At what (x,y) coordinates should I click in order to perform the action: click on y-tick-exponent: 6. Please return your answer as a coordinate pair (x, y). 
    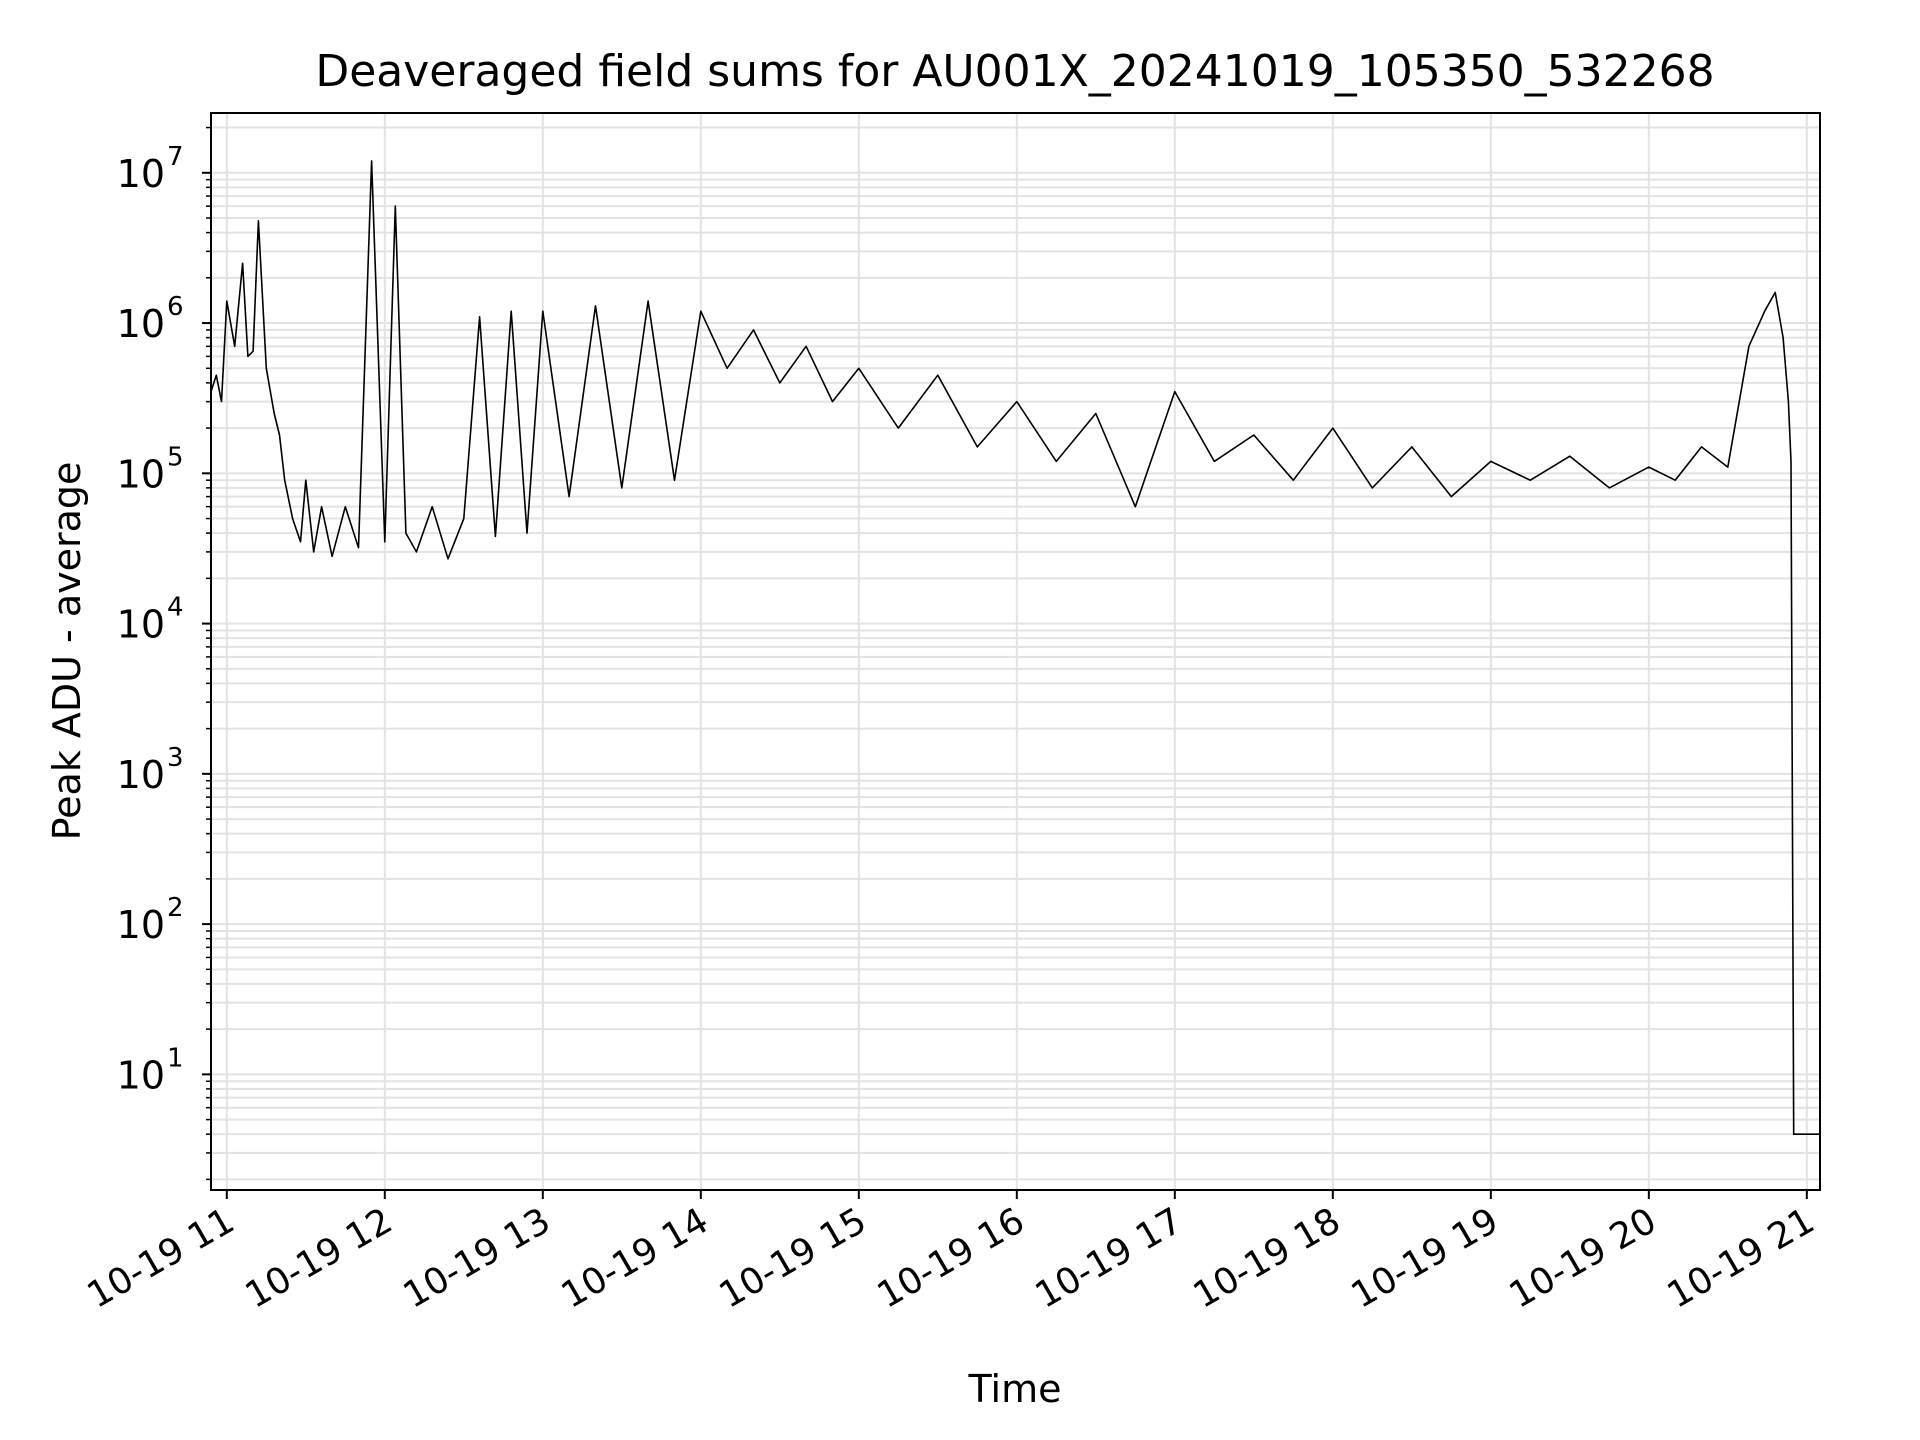
    Looking at the image, I should click on (175, 307).